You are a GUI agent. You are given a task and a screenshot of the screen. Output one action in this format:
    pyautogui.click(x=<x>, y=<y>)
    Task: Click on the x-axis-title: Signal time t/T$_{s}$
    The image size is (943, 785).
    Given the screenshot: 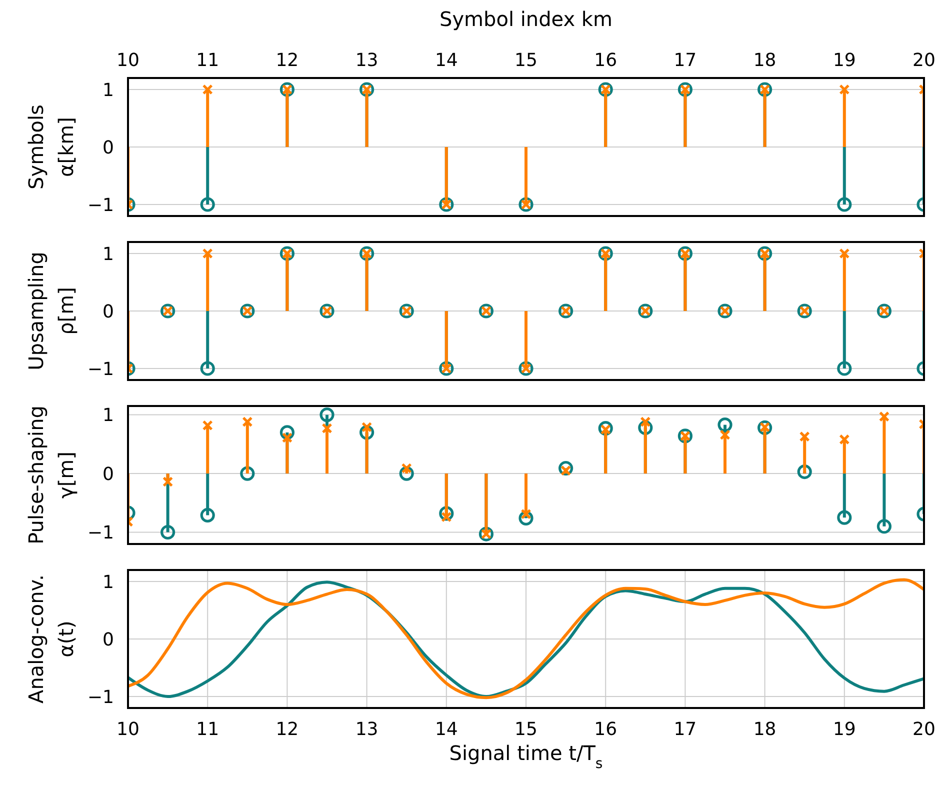 What is the action you would take?
    pyautogui.click(x=526, y=756)
    